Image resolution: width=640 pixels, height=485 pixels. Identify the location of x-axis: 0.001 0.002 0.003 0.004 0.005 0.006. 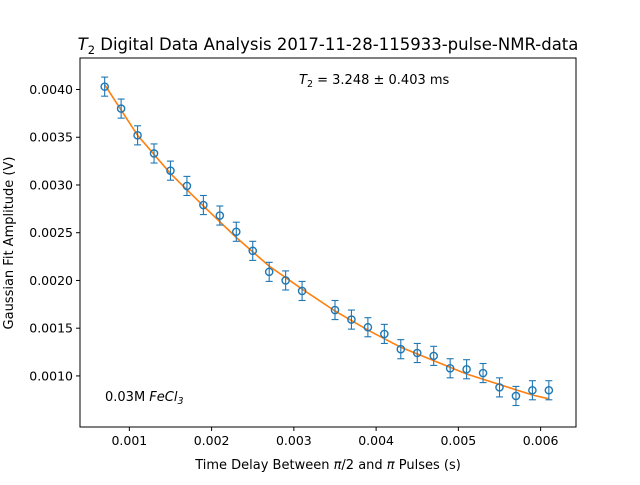
(335, 437).